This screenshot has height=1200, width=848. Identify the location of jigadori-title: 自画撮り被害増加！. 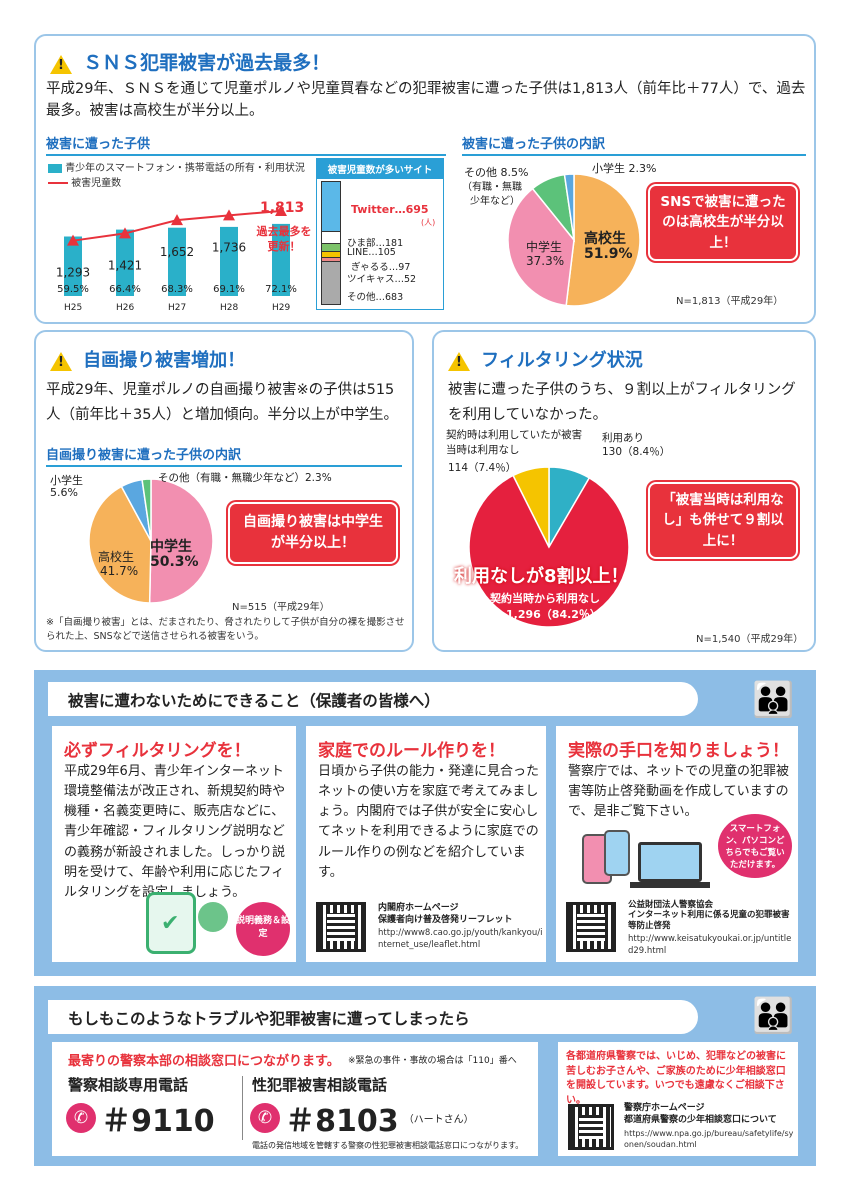
(164, 360).